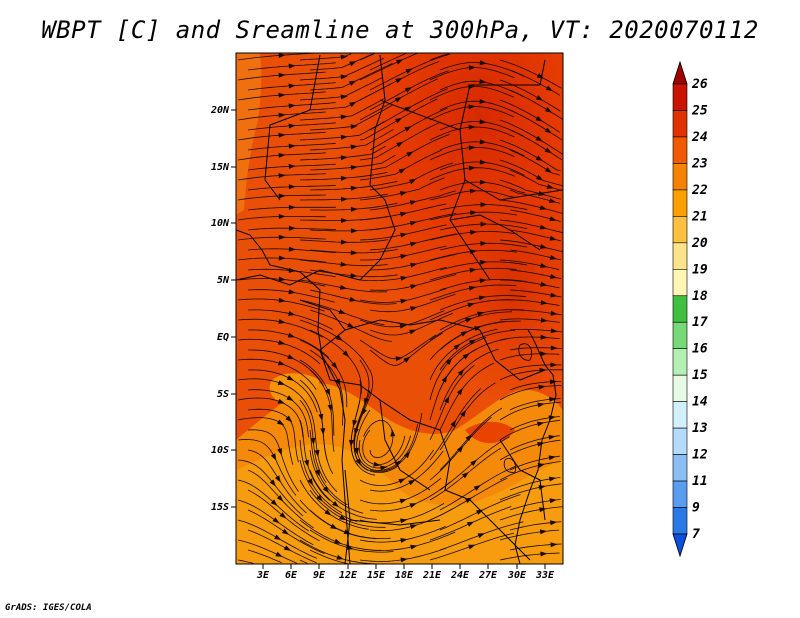 This screenshot has height=618, width=800. What do you see at coordinates (223, 450) in the screenshot?
I see `y-tick-10s: 10S` at bounding box center [223, 450].